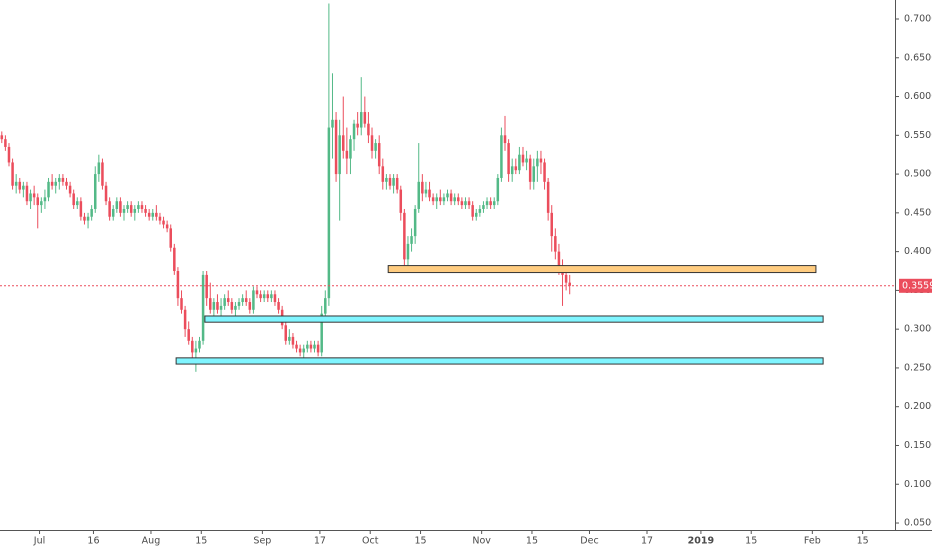 The width and height of the screenshot is (932, 550). What do you see at coordinates (918, 18) in the screenshot?
I see `y-tick-label: 0.70000` at bounding box center [918, 18].